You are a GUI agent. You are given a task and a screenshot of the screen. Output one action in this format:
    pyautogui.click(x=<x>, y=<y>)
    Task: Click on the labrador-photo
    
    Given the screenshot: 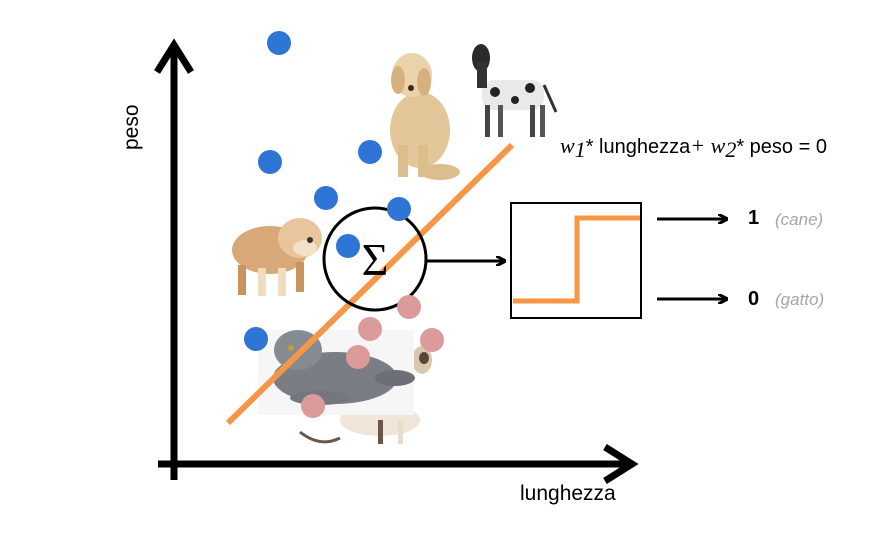 What is the action you would take?
    pyautogui.click(x=425, y=116)
    